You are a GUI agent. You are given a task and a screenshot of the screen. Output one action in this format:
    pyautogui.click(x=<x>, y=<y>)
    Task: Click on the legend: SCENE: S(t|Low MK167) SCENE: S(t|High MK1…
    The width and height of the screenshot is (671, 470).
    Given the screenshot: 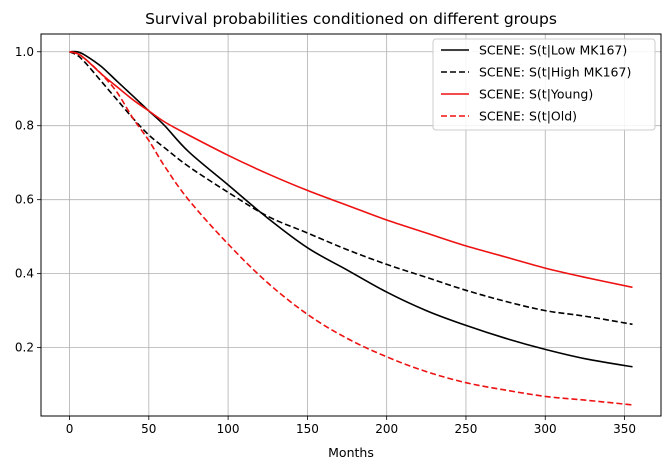 What is the action you would take?
    pyautogui.click(x=544, y=84)
    